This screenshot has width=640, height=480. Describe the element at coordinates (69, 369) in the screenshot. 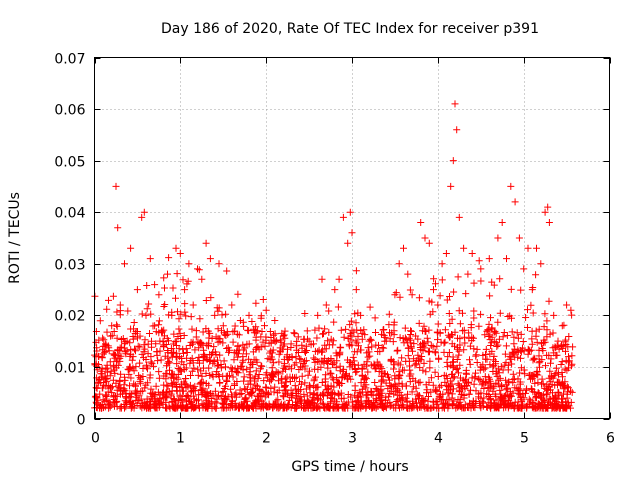

I see `y-tick-label: 0.01` at that location.